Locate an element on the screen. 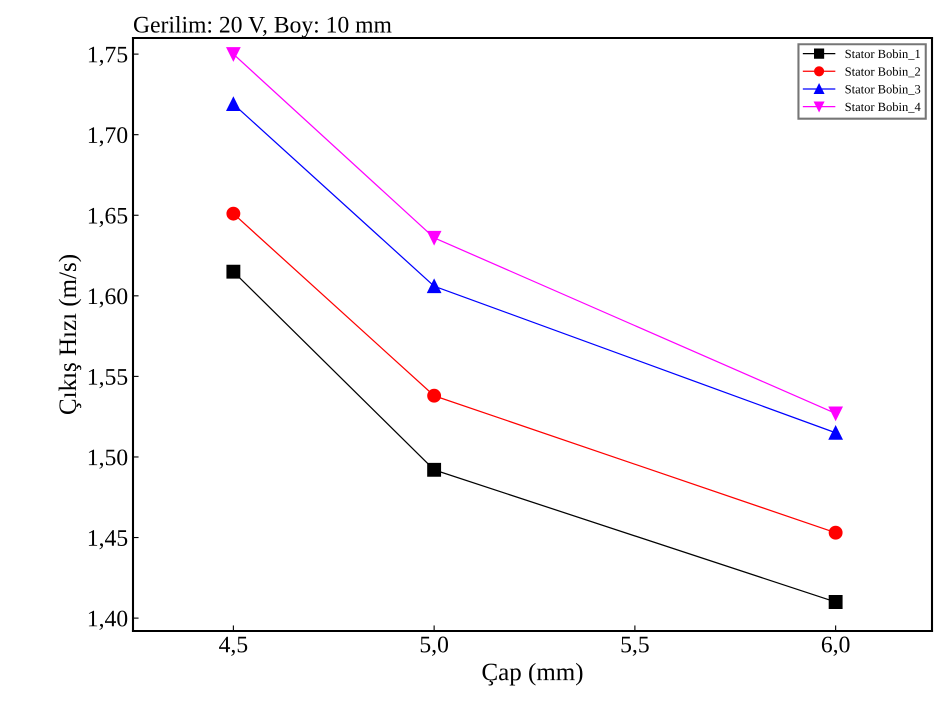 The width and height of the screenshot is (937, 723). x-tick-label: 4,5 is located at coordinates (233, 646).